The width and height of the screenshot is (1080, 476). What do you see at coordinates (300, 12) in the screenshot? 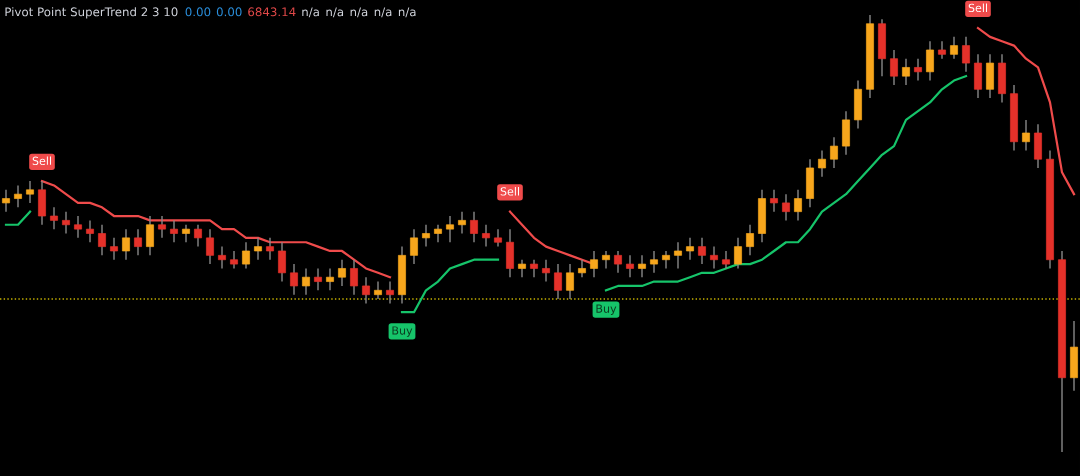
I see `chart-subtitle: 0.00 0.00 6843.14 n/a n/a n/a n/a n/a` at bounding box center [300, 12].